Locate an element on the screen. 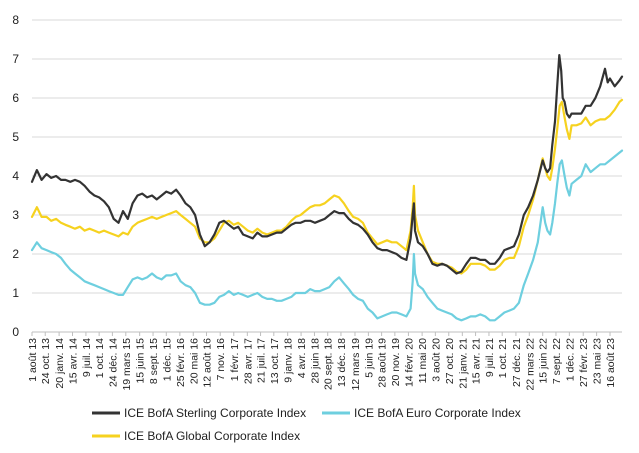  x-tick-label: 13 oct. 17 is located at coordinates (275, 361).